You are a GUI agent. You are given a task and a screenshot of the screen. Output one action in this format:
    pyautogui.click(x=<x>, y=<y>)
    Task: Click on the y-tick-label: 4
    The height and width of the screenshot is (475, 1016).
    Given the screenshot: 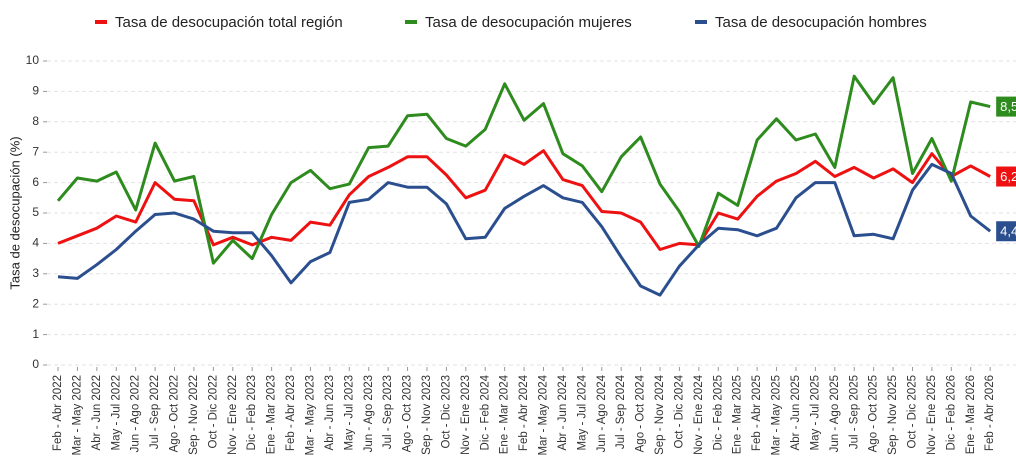 What is the action you would take?
    pyautogui.click(x=35, y=243)
    